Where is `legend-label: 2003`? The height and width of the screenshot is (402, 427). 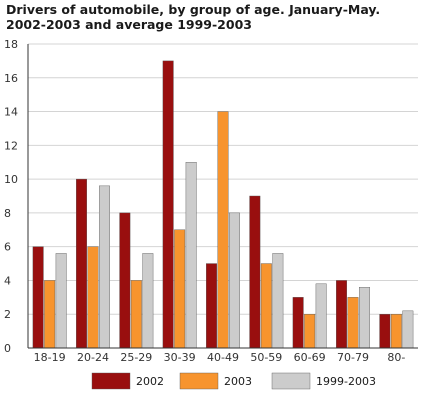
legend-label: 2003 is located at coordinates (238, 381).